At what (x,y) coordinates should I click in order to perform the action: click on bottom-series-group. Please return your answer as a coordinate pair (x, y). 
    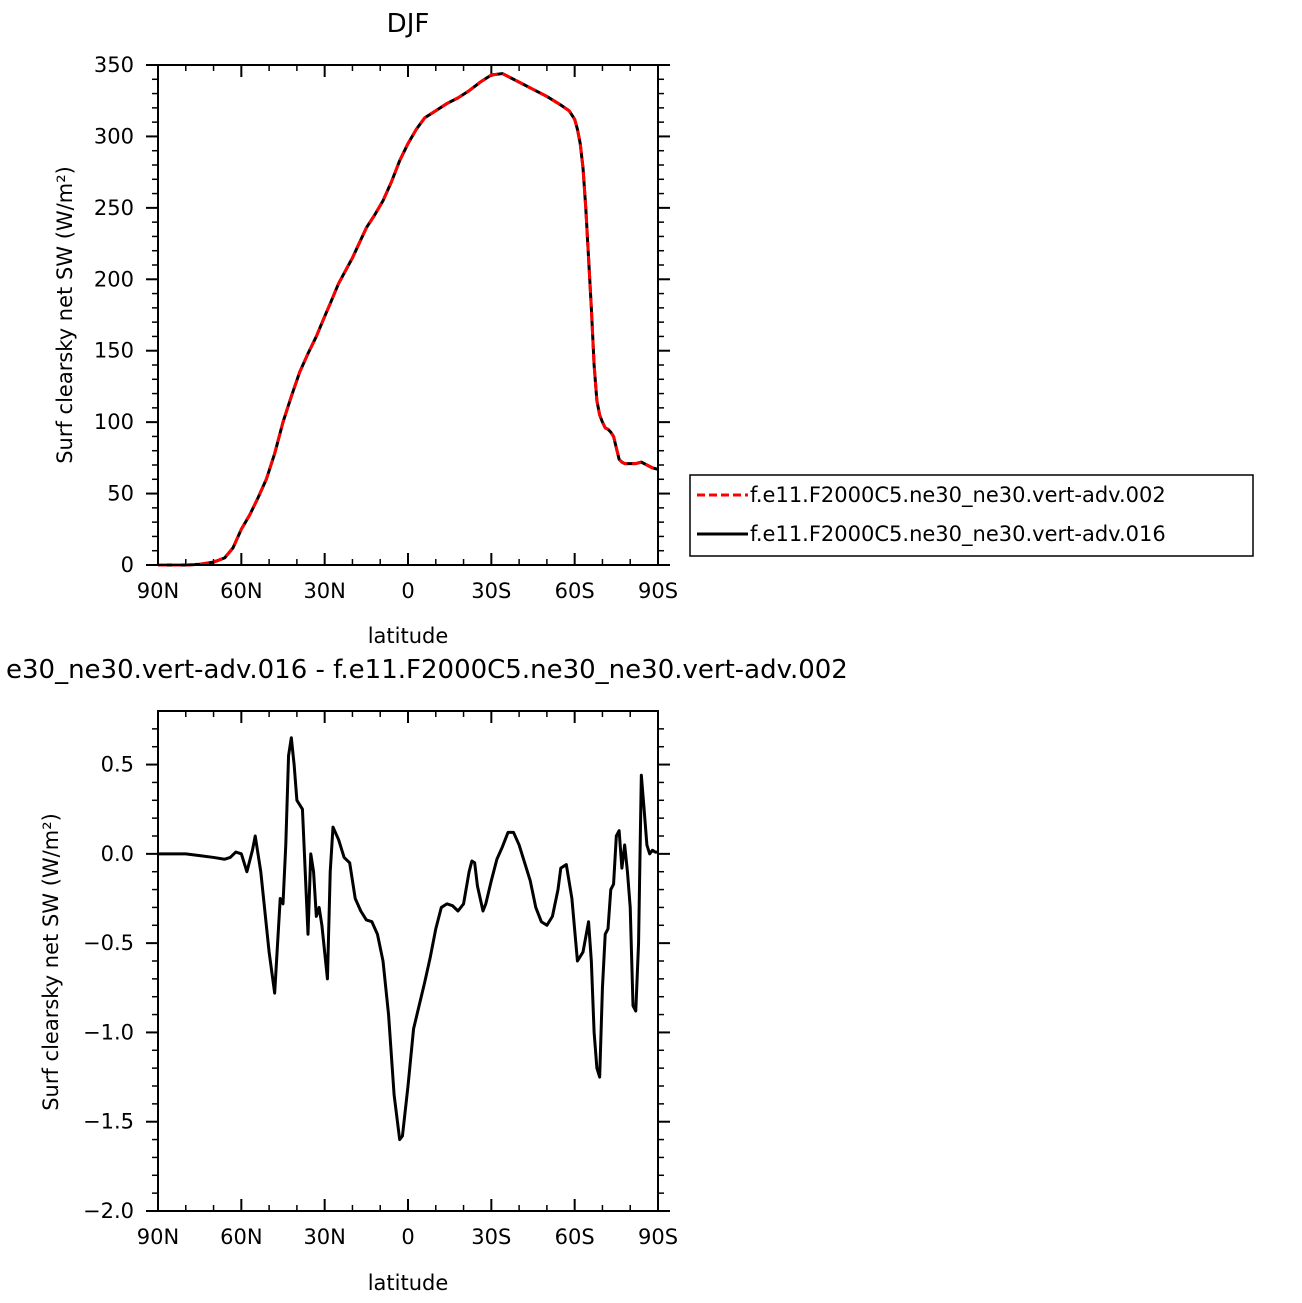
    Looking at the image, I should click on (408, 939).